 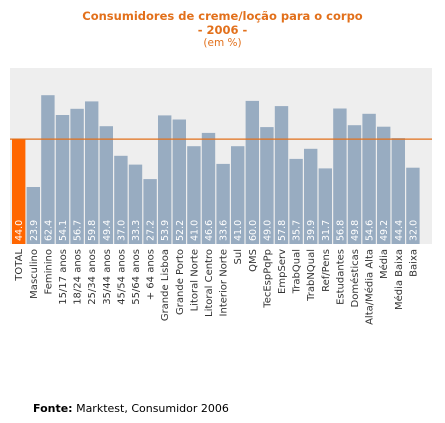 I want to click on source-note: Fonte: Marktest, Consumidor 2006, so click(x=131, y=408).